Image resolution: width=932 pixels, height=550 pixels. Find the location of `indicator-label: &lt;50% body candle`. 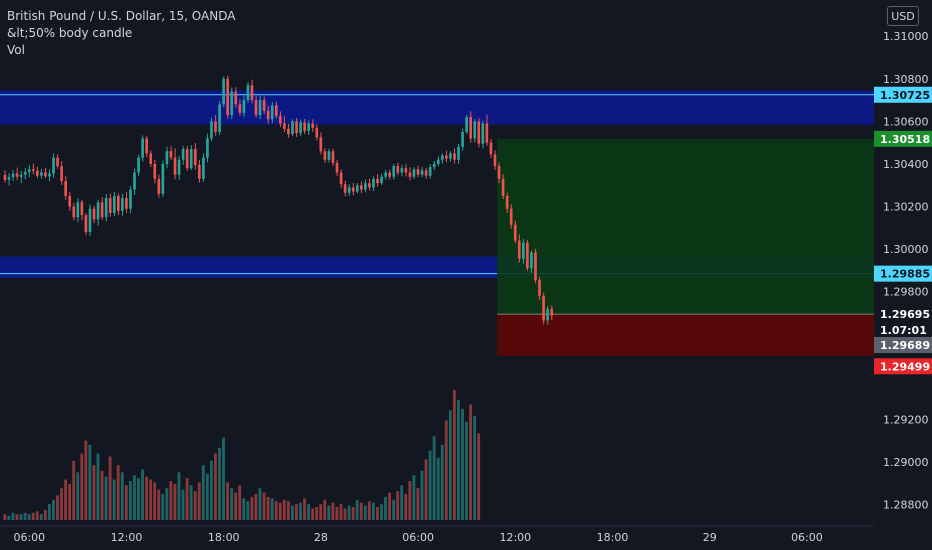

indicator-label: &lt;50% body candle is located at coordinates (70, 33).